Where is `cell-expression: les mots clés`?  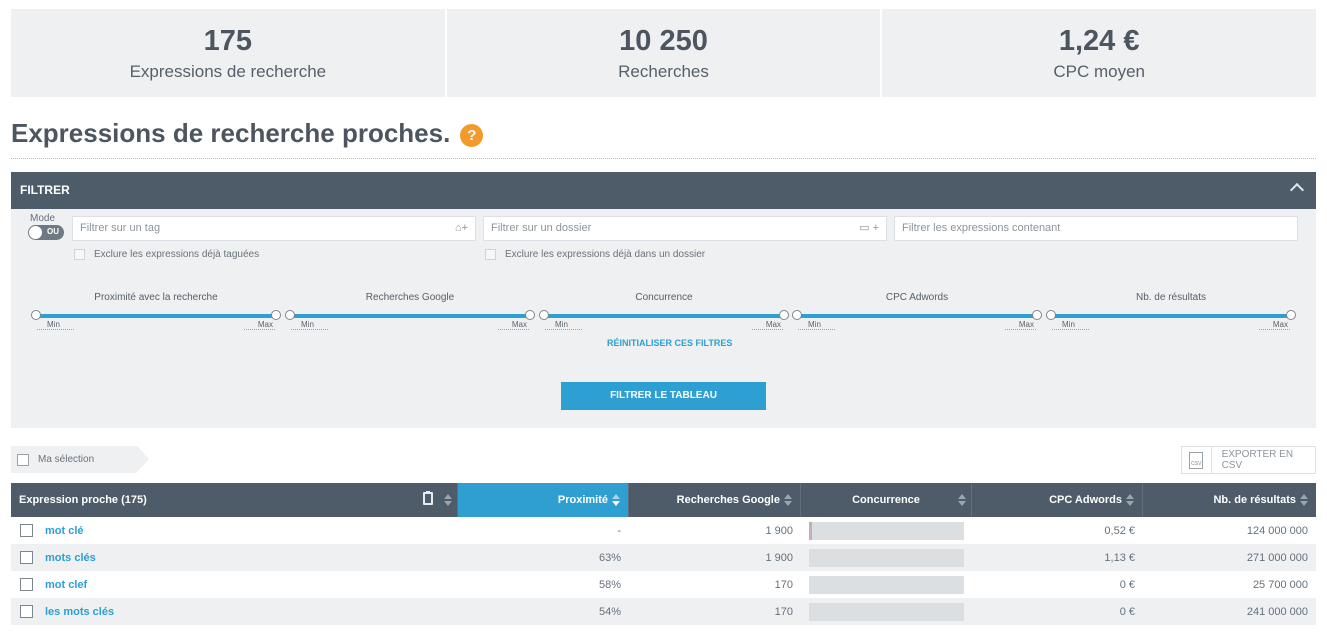
cell-expression: les mots clés is located at coordinates (234, 611).